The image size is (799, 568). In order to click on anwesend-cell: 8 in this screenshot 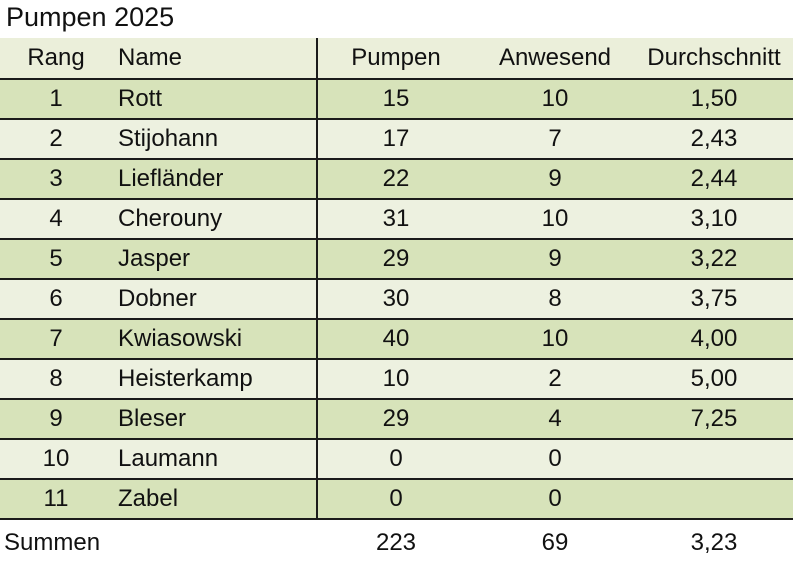, I will do `click(555, 298)`.